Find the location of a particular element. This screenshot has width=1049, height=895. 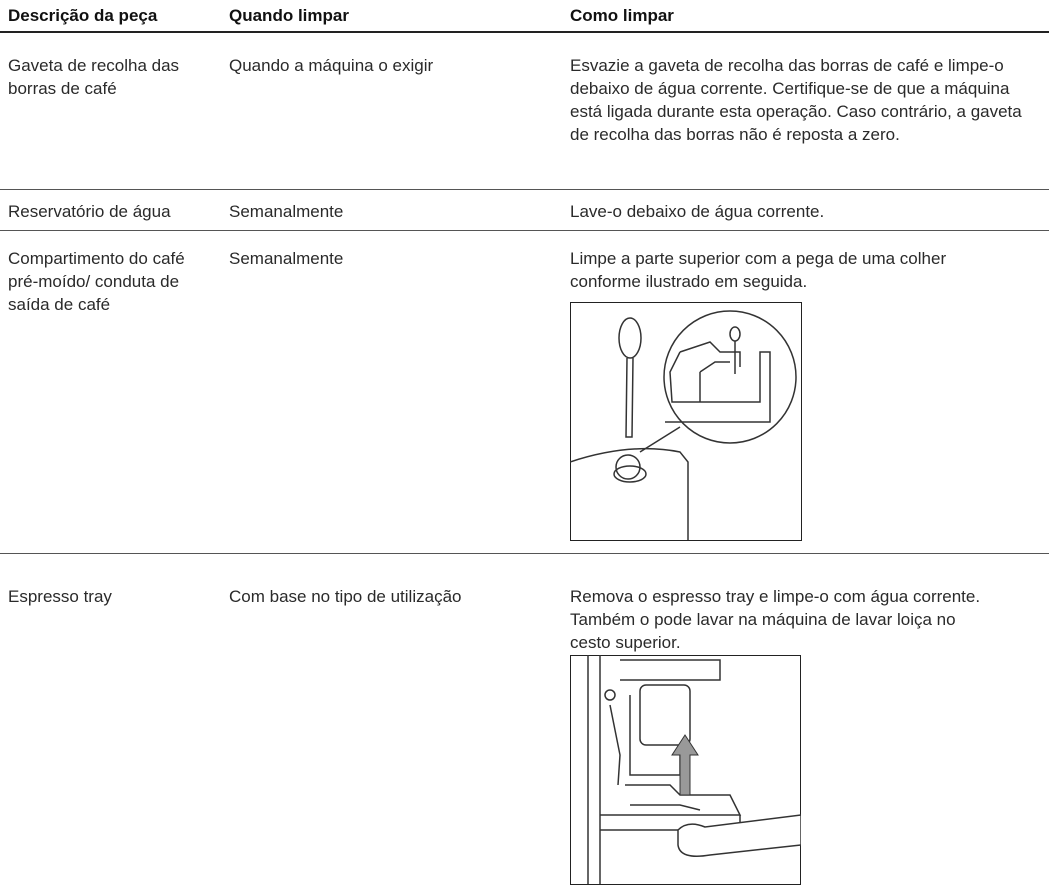

spoon-illustration is located at coordinates (686, 421).